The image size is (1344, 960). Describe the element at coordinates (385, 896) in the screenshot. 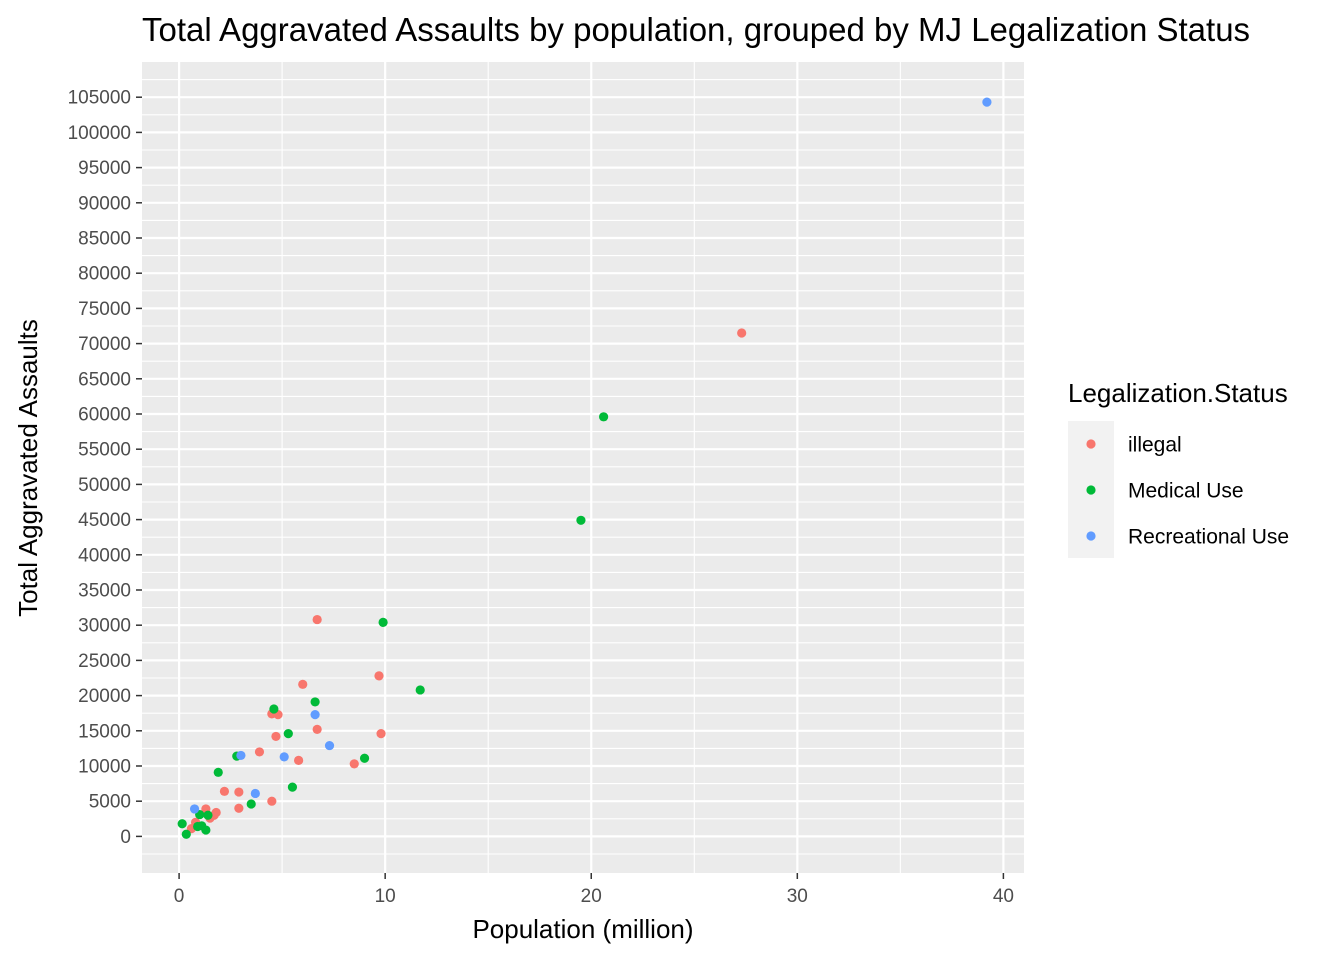

I see `x-tick-label: 10` at that location.